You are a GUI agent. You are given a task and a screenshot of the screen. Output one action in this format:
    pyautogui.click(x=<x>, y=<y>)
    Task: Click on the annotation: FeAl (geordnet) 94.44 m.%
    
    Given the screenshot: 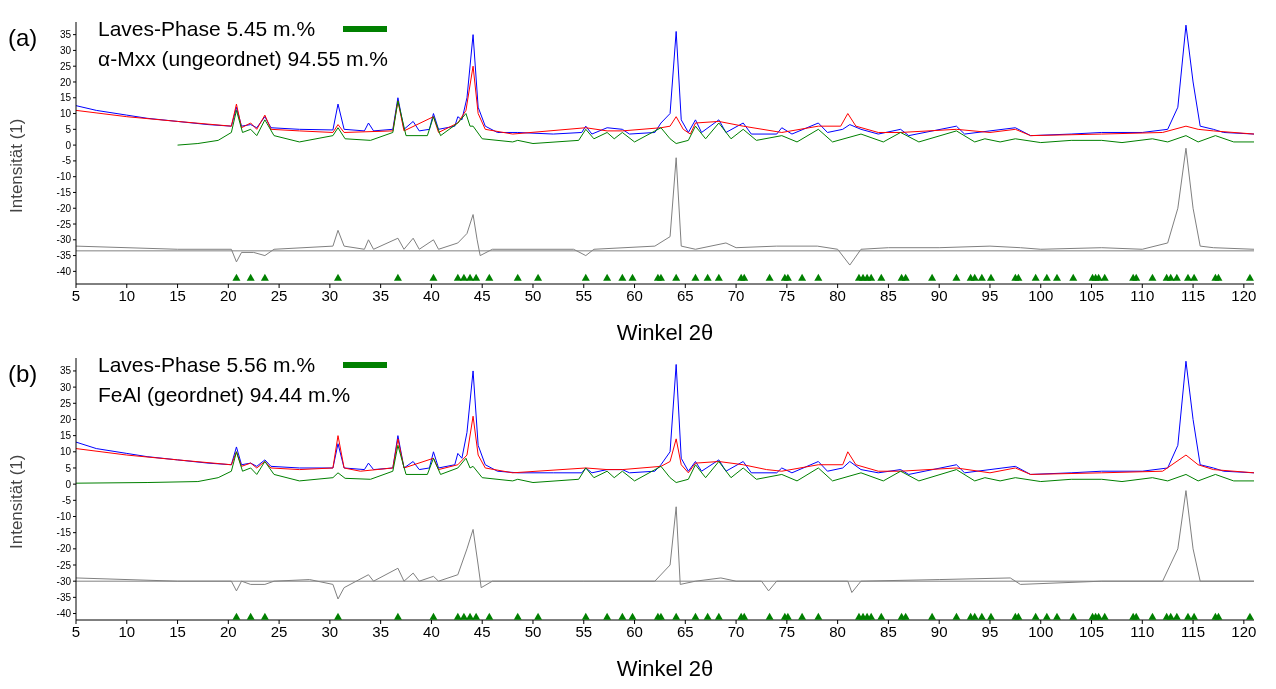 What is the action you would take?
    pyautogui.click(x=225, y=395)
    